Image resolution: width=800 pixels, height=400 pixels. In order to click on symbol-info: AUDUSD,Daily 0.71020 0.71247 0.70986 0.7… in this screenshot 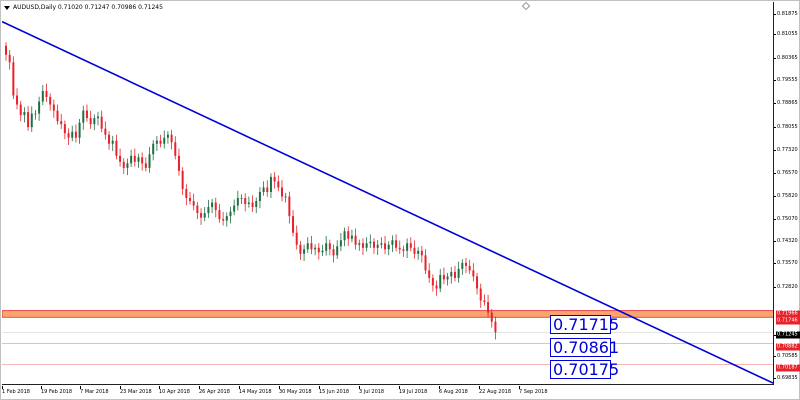, I will do `click(88, 7)`.